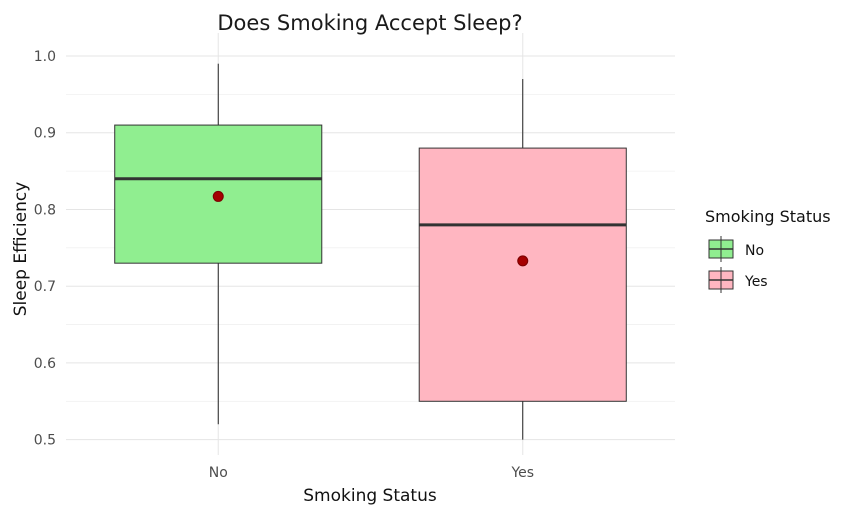 This screenshot has height=515, width=862. What do you see at coordinates (45, 441) in the screenshot?
I see `y-tick-label: 0.5` at bounding box center [45, 441].